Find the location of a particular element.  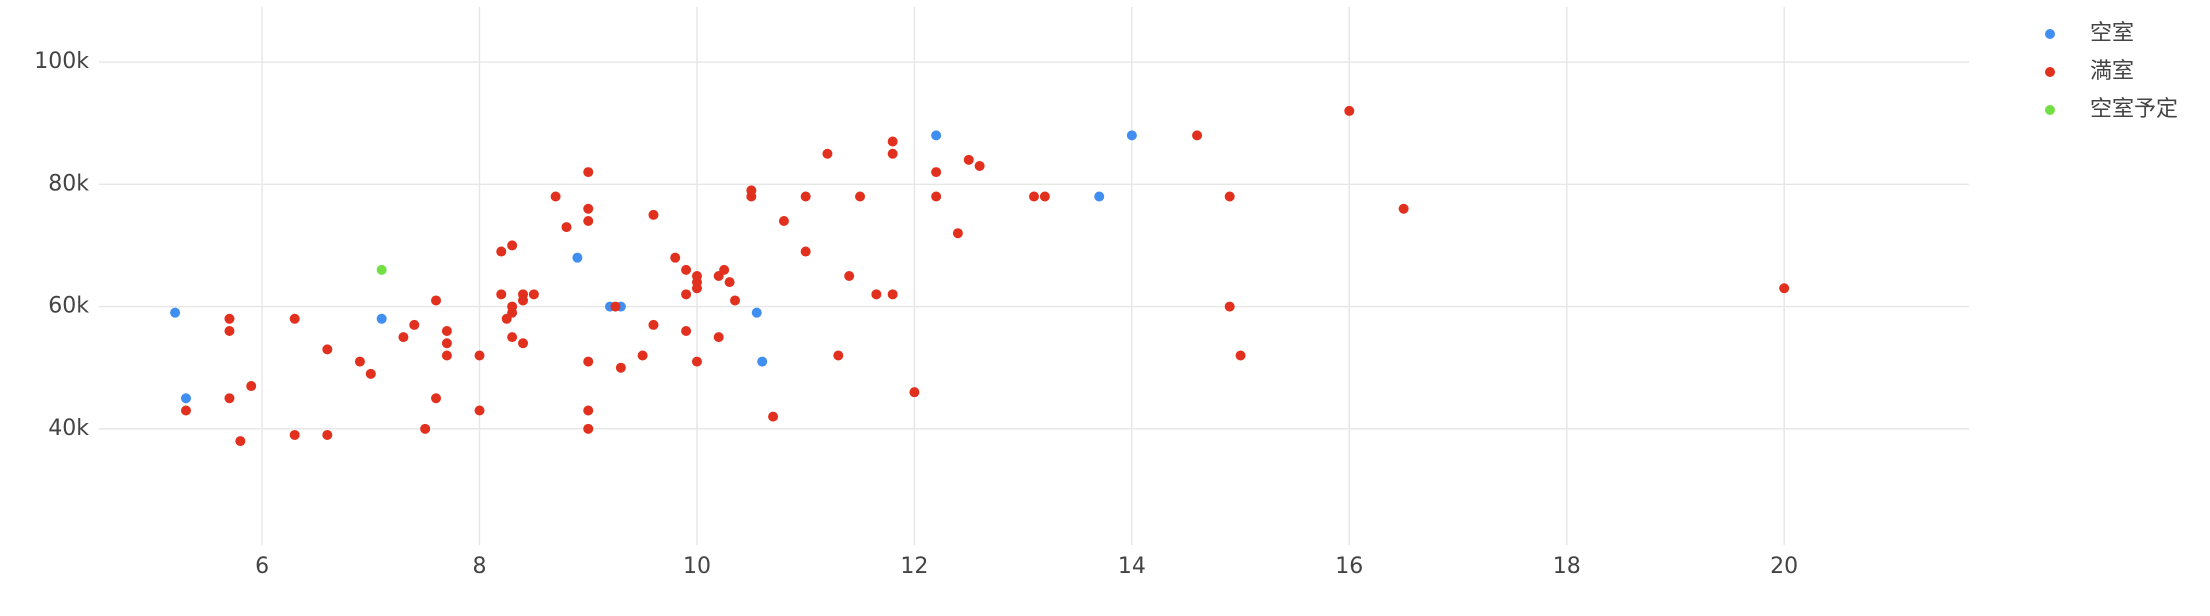

x-tick-label: 18 is located at coordinates (1567, 566).